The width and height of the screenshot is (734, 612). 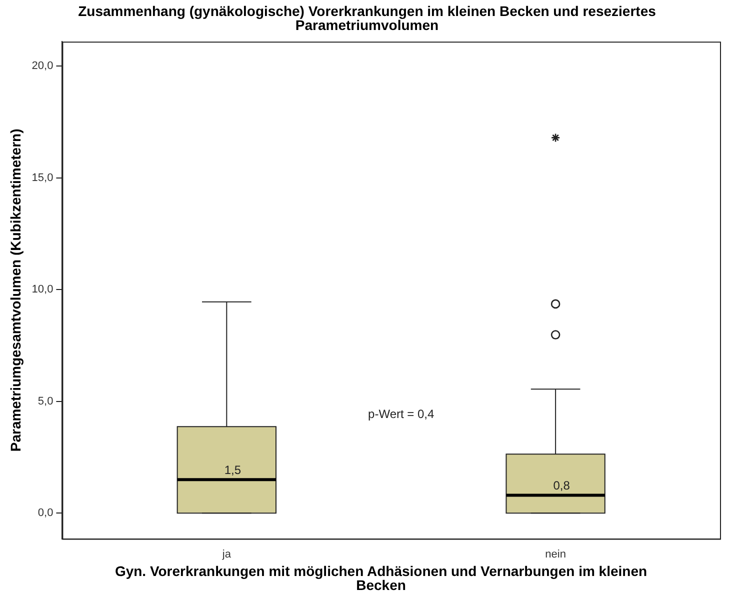 What do you see at coordinates (43, 290) in the screenshot?
I see `y-tick-label: 10,0` at bounding box center [43, 290].